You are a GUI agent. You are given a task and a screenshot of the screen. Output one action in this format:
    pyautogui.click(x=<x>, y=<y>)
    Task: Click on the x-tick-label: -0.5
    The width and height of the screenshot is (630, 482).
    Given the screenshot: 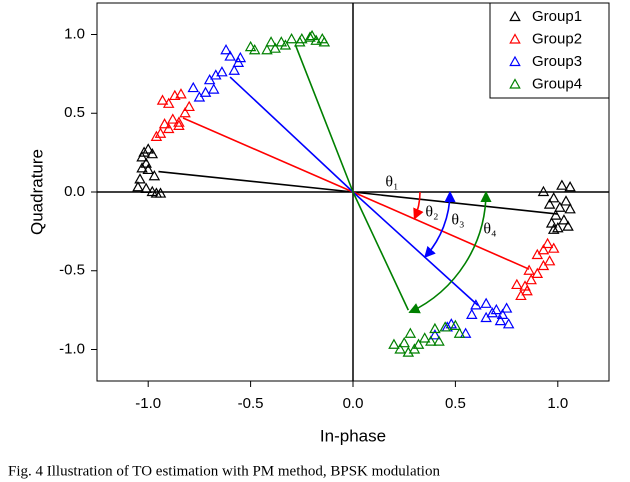 What is the action you would take?
    pyautogui.click(x=251, y=403)
    